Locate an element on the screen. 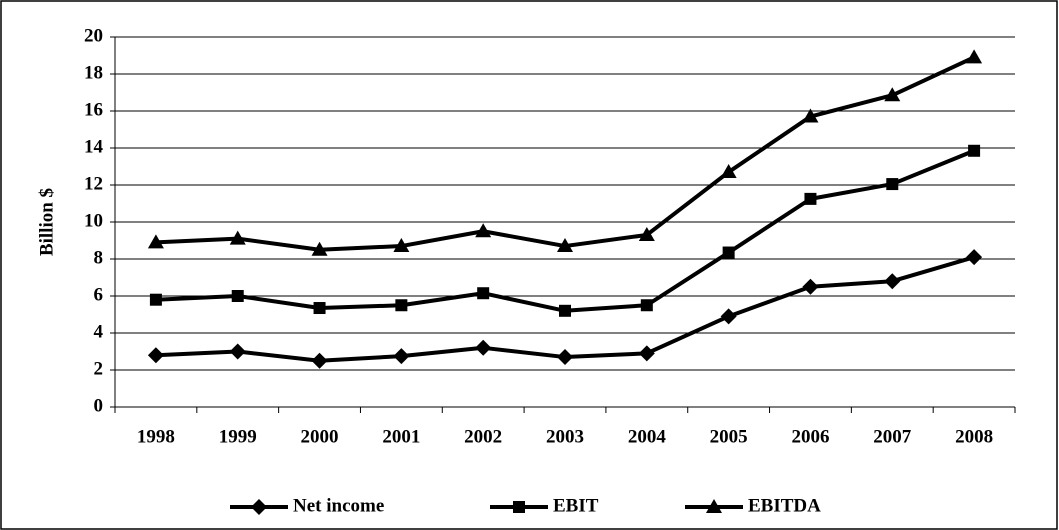 The height and width of the screenshot is (530, 1059). y-tick-label: 14 is located at coordinates (94, 146).